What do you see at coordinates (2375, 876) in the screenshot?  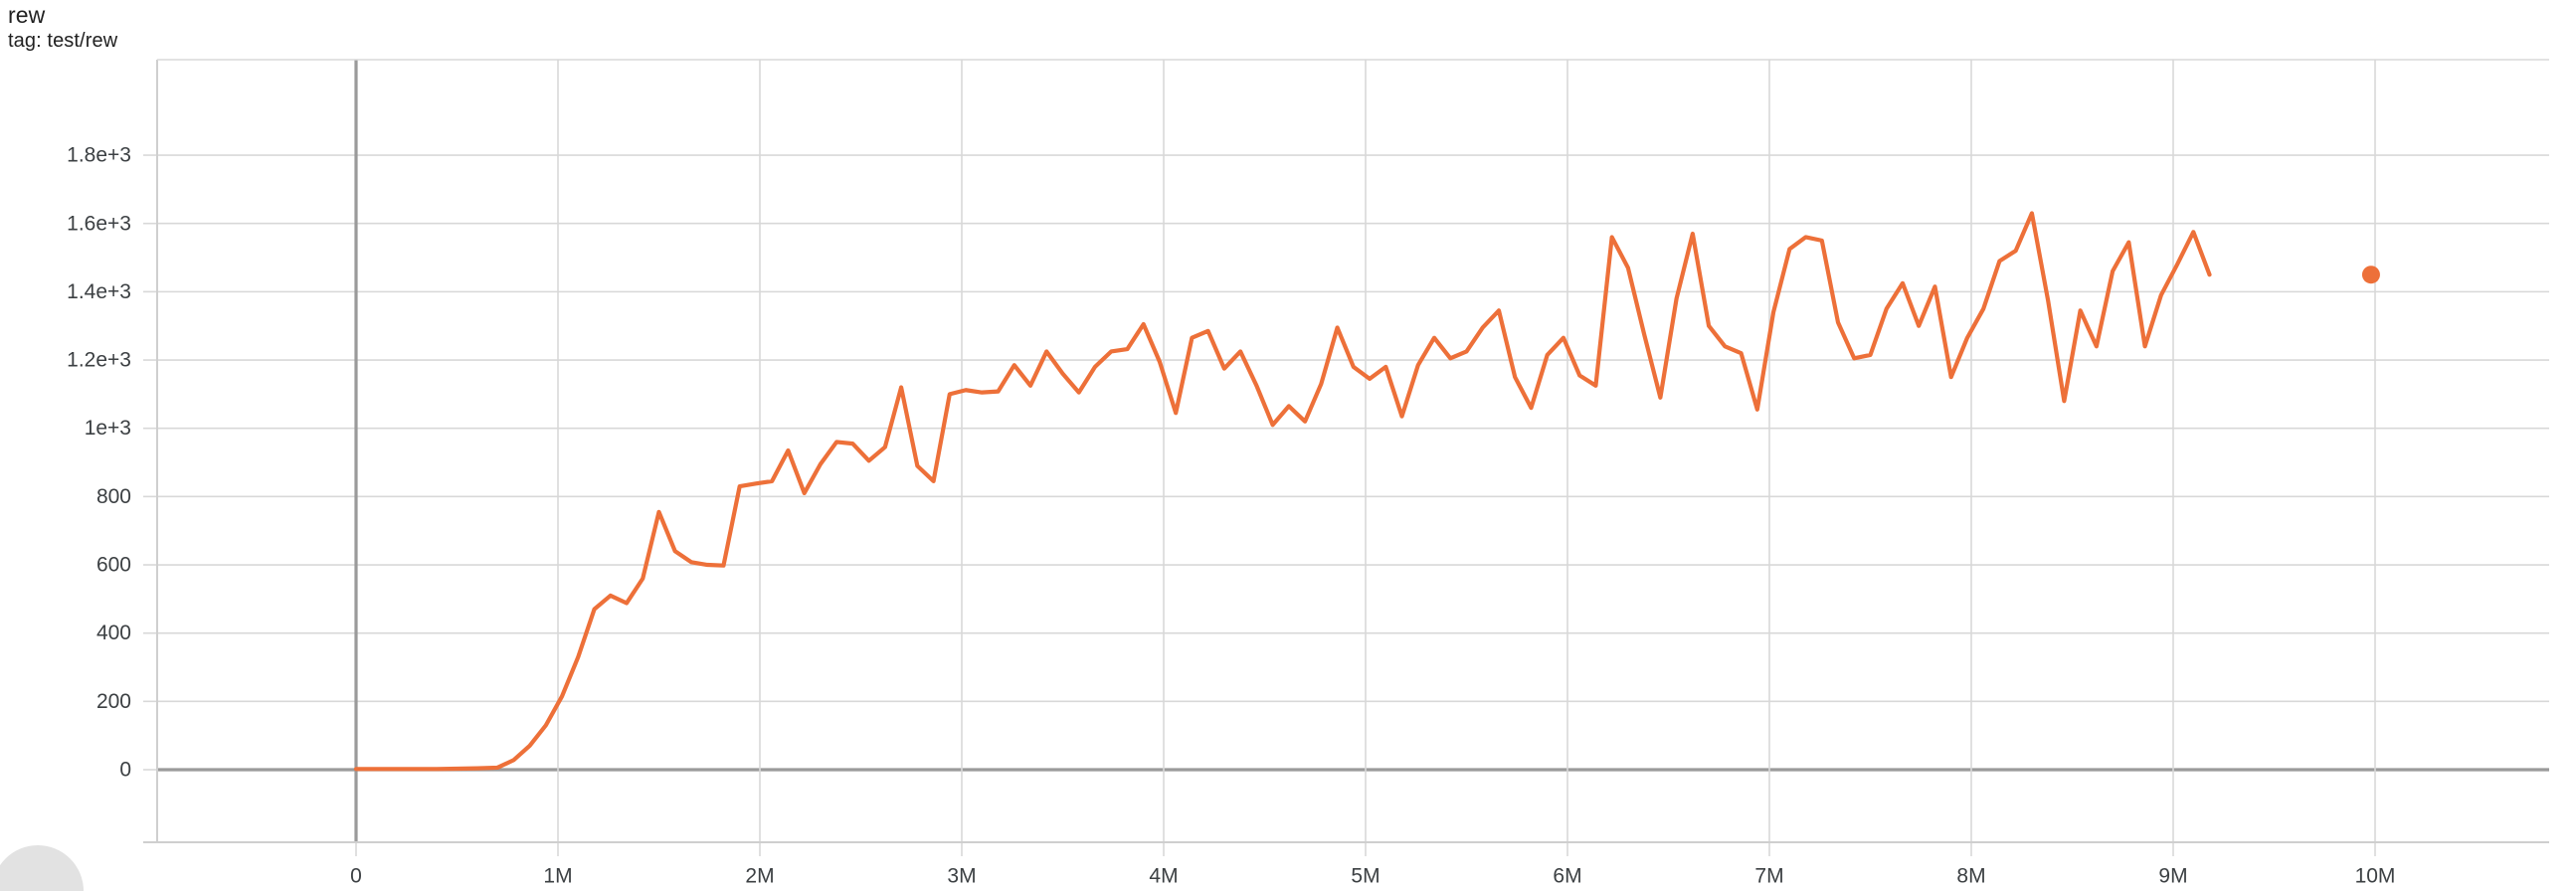 I see `x-axis-tick-label: 10M` at bounding box center [2375, 876].